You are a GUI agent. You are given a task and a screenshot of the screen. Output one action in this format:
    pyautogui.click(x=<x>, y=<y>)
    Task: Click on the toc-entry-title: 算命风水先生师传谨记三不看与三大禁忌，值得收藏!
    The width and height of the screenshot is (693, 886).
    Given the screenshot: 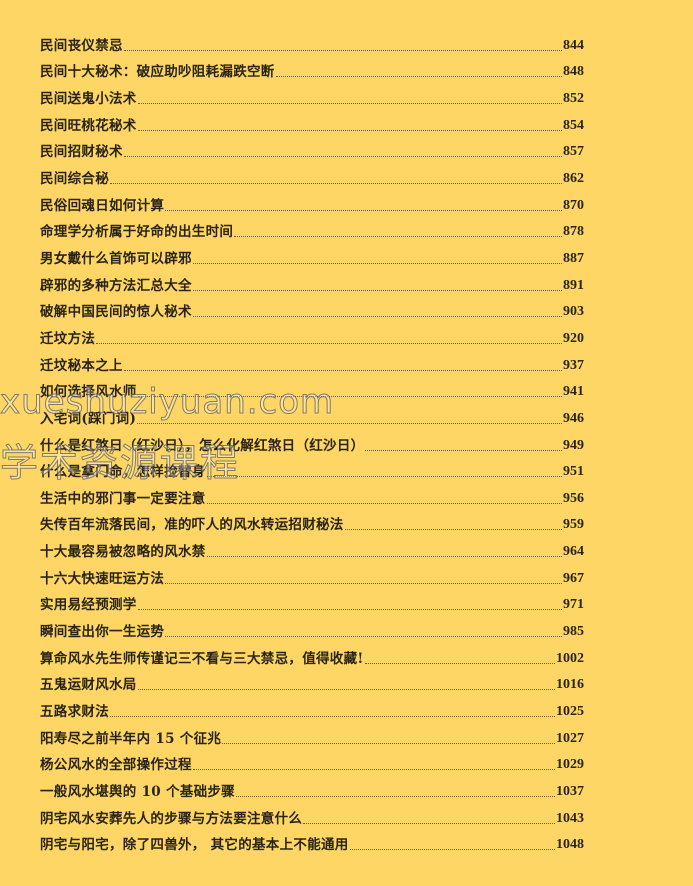 What is the action you would take?
    pyautogui.click(x=202, y=658)
    